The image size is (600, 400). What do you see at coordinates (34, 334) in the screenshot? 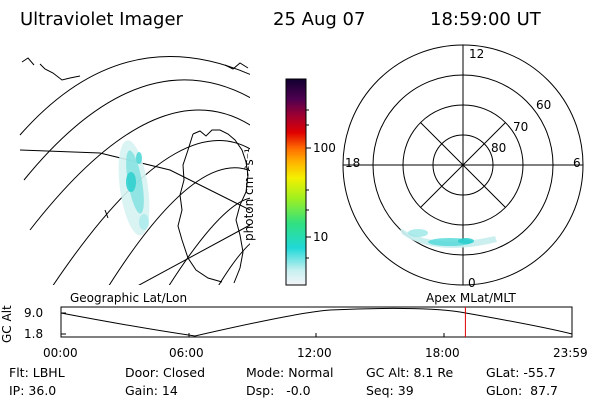
I see `orbit-ytick-low: 1.8` at bounding box center [34, 334].